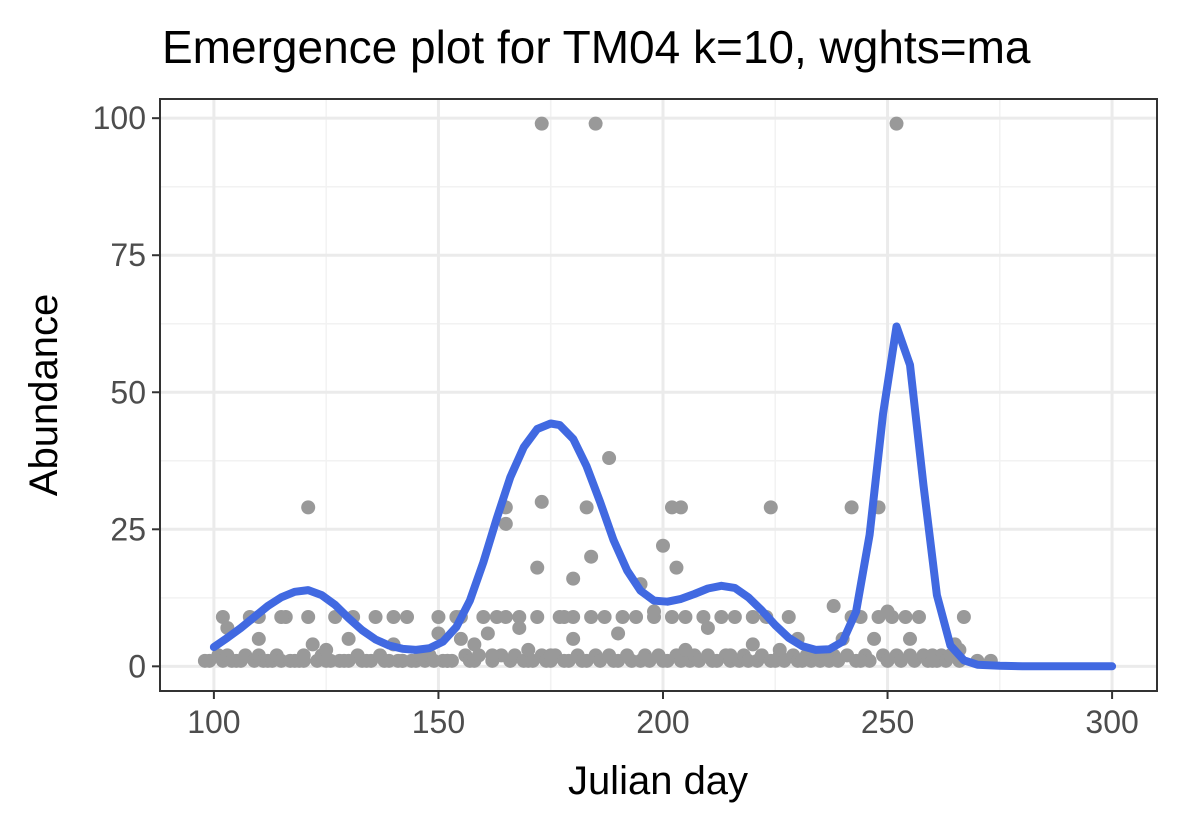 The width and height of the screenshot is (1181, 826). What do you see at coordinates (137, 666) in the screenshot?
I see `y-tick-label: 0` at bounding box center [137, 666].